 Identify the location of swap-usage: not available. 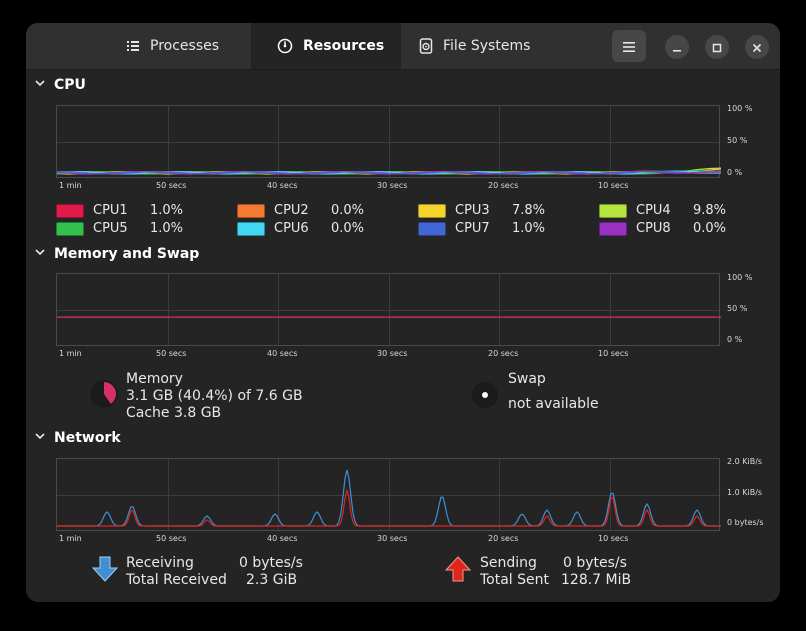
(553, 404).